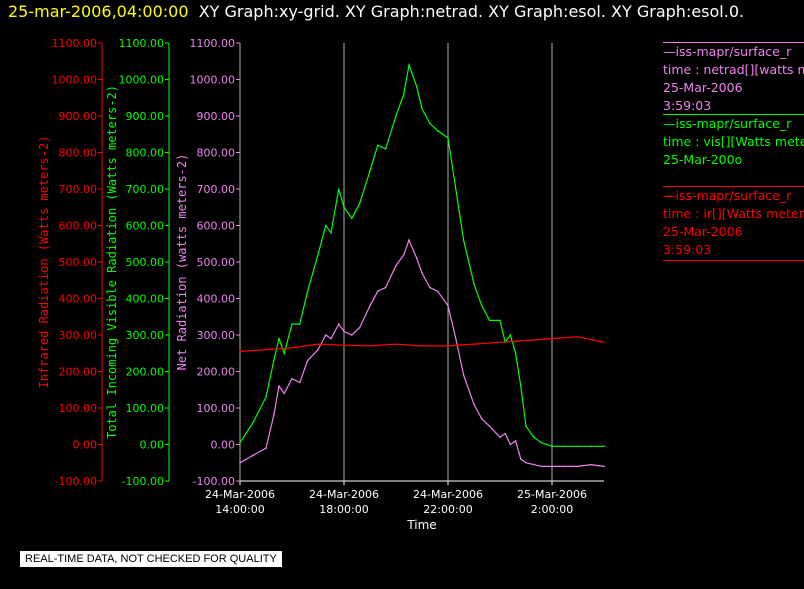 The width and height of the screenshot is (804, 589). Describe the element at coordinates (98, 11) in the screenshot. I see `timestamp: 25-mar-2006,04:00:00` at that location.